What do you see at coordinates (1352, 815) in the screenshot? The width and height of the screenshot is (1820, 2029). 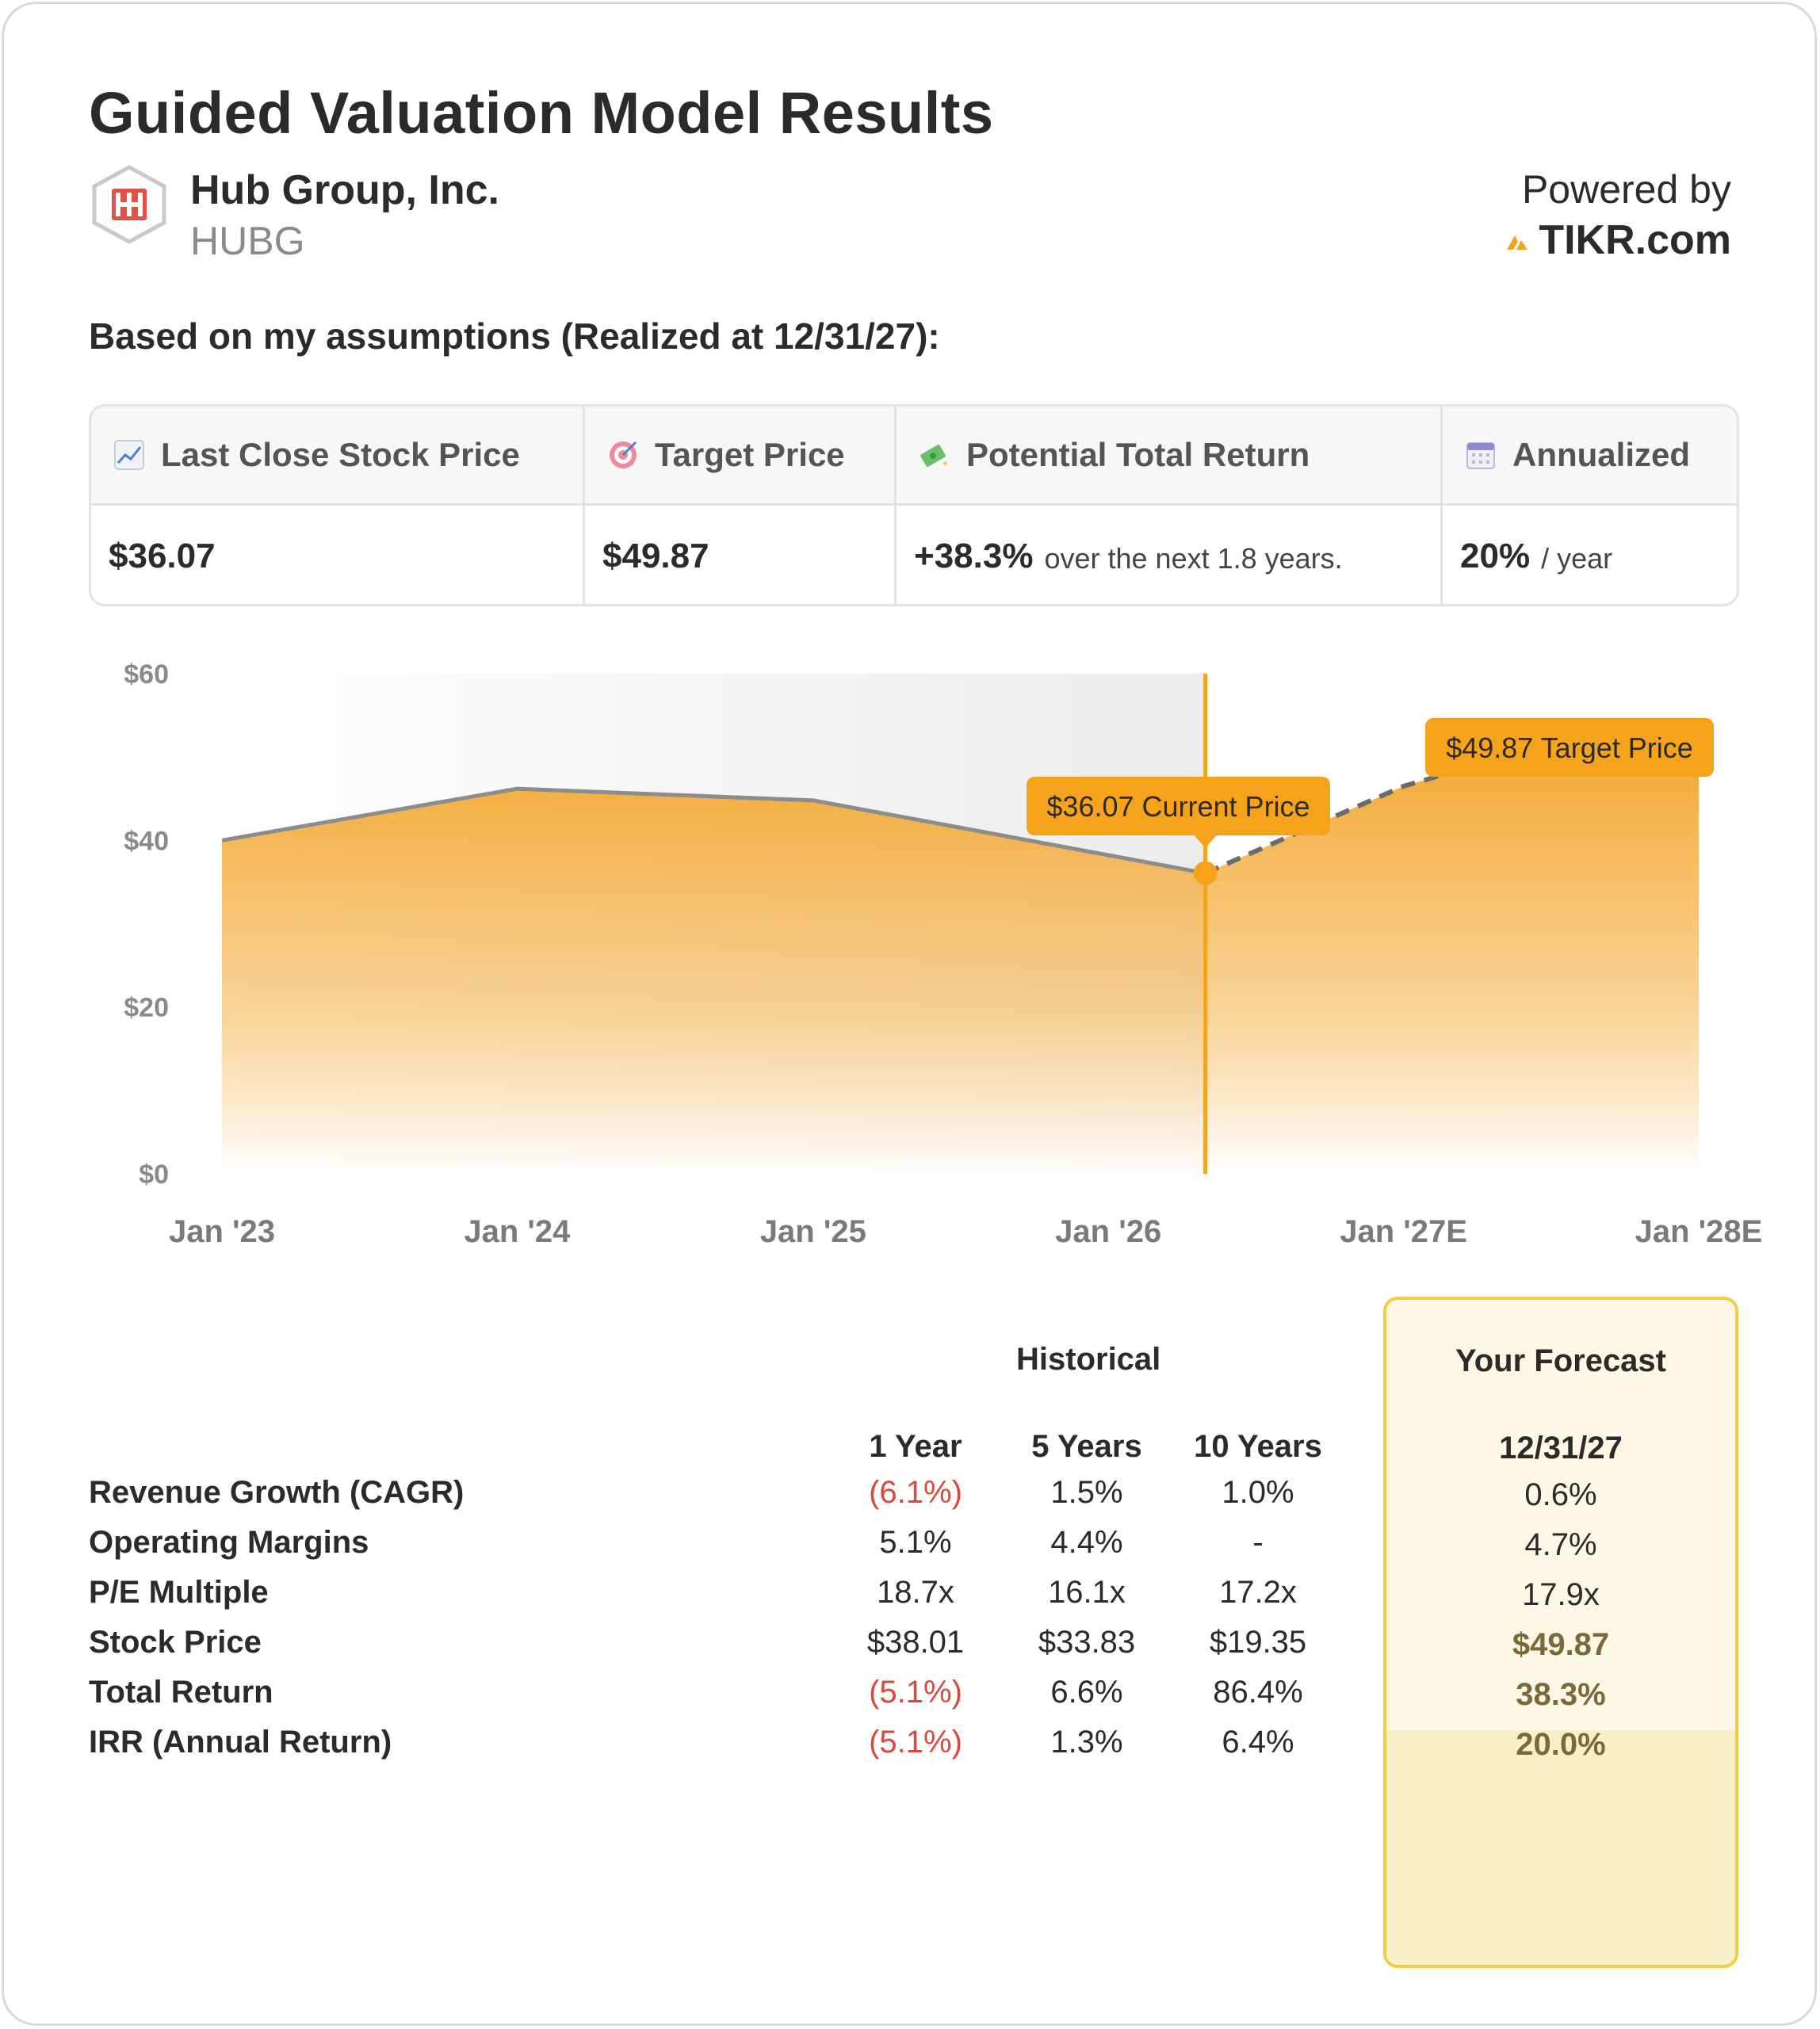 I see `forecast-price-line` at bounding box center [1352, 815].